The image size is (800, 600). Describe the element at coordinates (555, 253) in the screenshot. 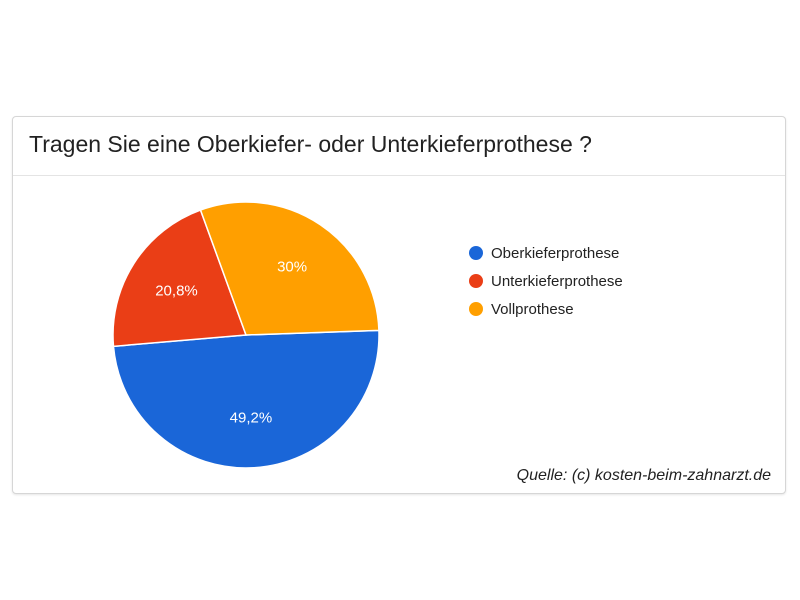

I see `legend-label-oberkieferprothese: Oberkieferprothese` at that location.